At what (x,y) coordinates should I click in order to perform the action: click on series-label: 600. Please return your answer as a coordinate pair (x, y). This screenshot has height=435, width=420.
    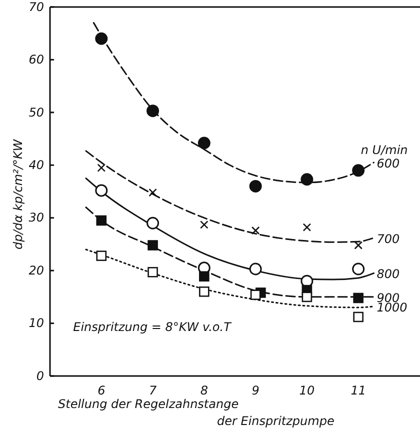
    Looking at the image, I should click on (388, 163).